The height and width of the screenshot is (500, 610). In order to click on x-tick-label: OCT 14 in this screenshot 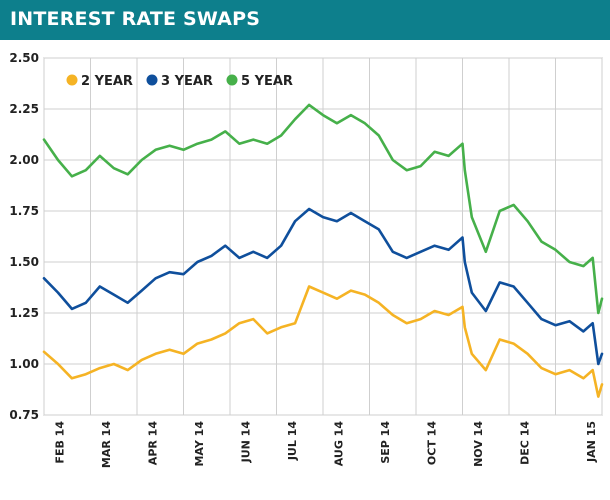, I will do `click(431, 443)`.